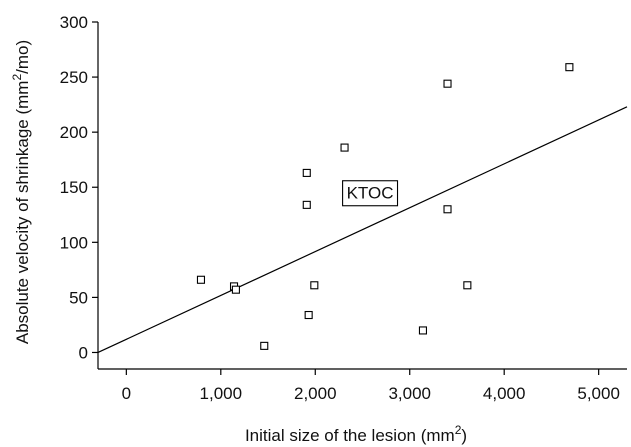 This screenshot has width=631, height=447. What do you see at coordinates (83, 352) in the screenshot?
I see `y-tick-label: 0` at bounding box center [83, 352].